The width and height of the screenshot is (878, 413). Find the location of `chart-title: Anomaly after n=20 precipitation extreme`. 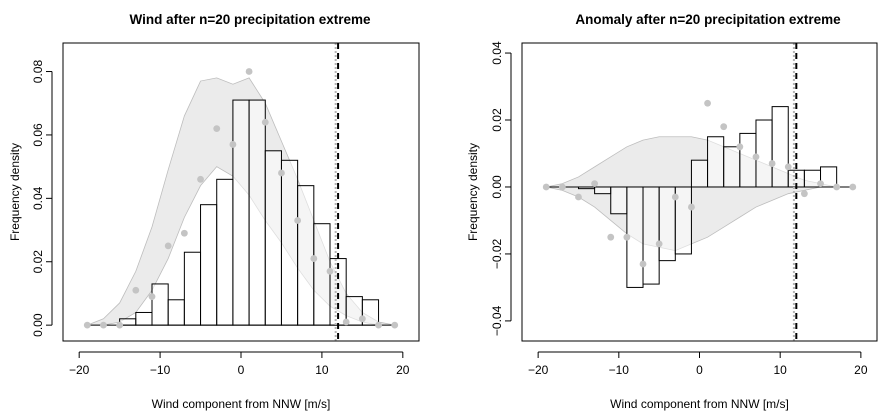

chart-title: Anomaly after n=20 precipitation extreme is located at coordinates (708, 19).